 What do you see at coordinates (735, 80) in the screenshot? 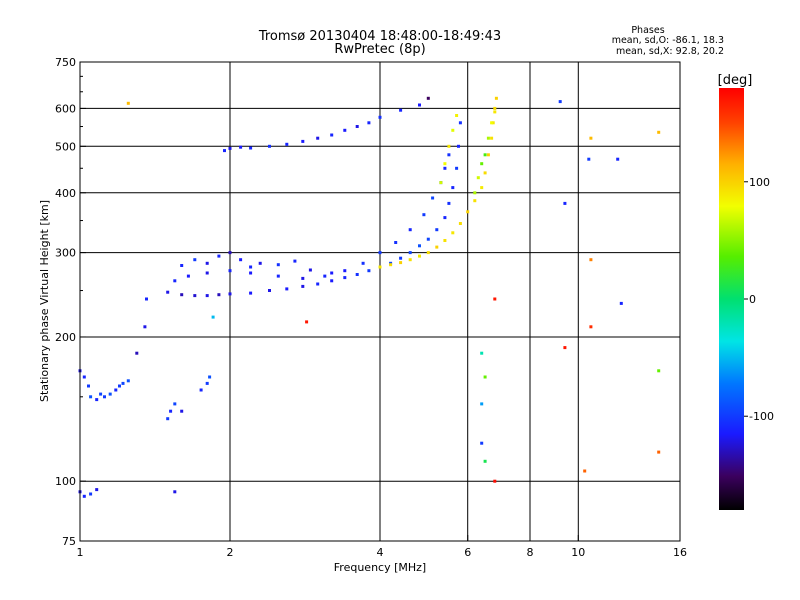
I see `colorbar-label: [deg]` at bounding box center [735, 80].